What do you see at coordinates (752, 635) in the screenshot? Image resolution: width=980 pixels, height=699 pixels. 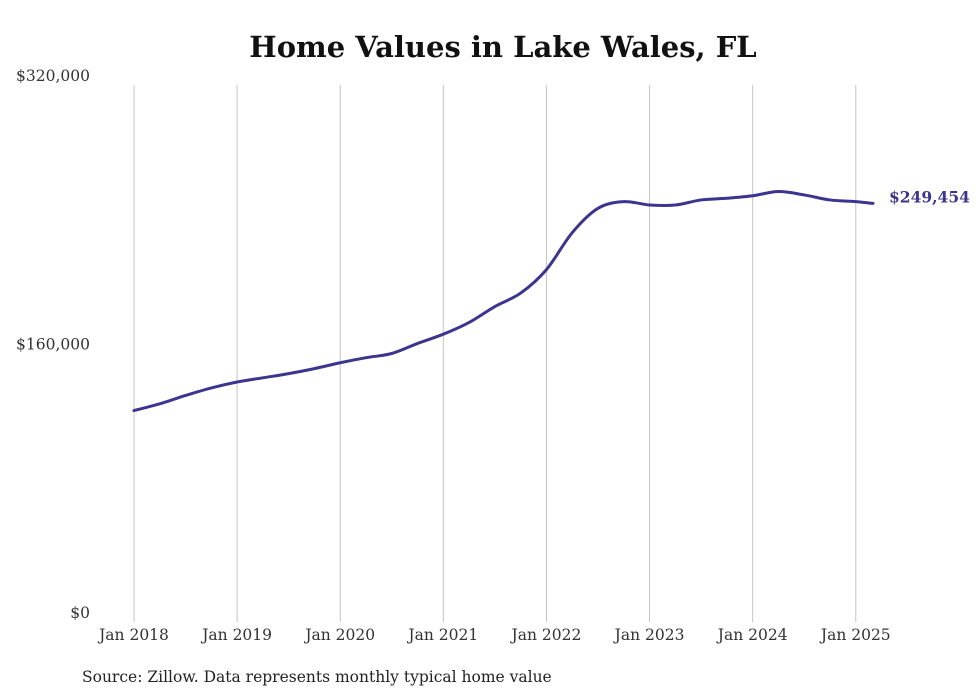 I see `x-tick-label: Jan 2024` at bounding box center [752, 635].